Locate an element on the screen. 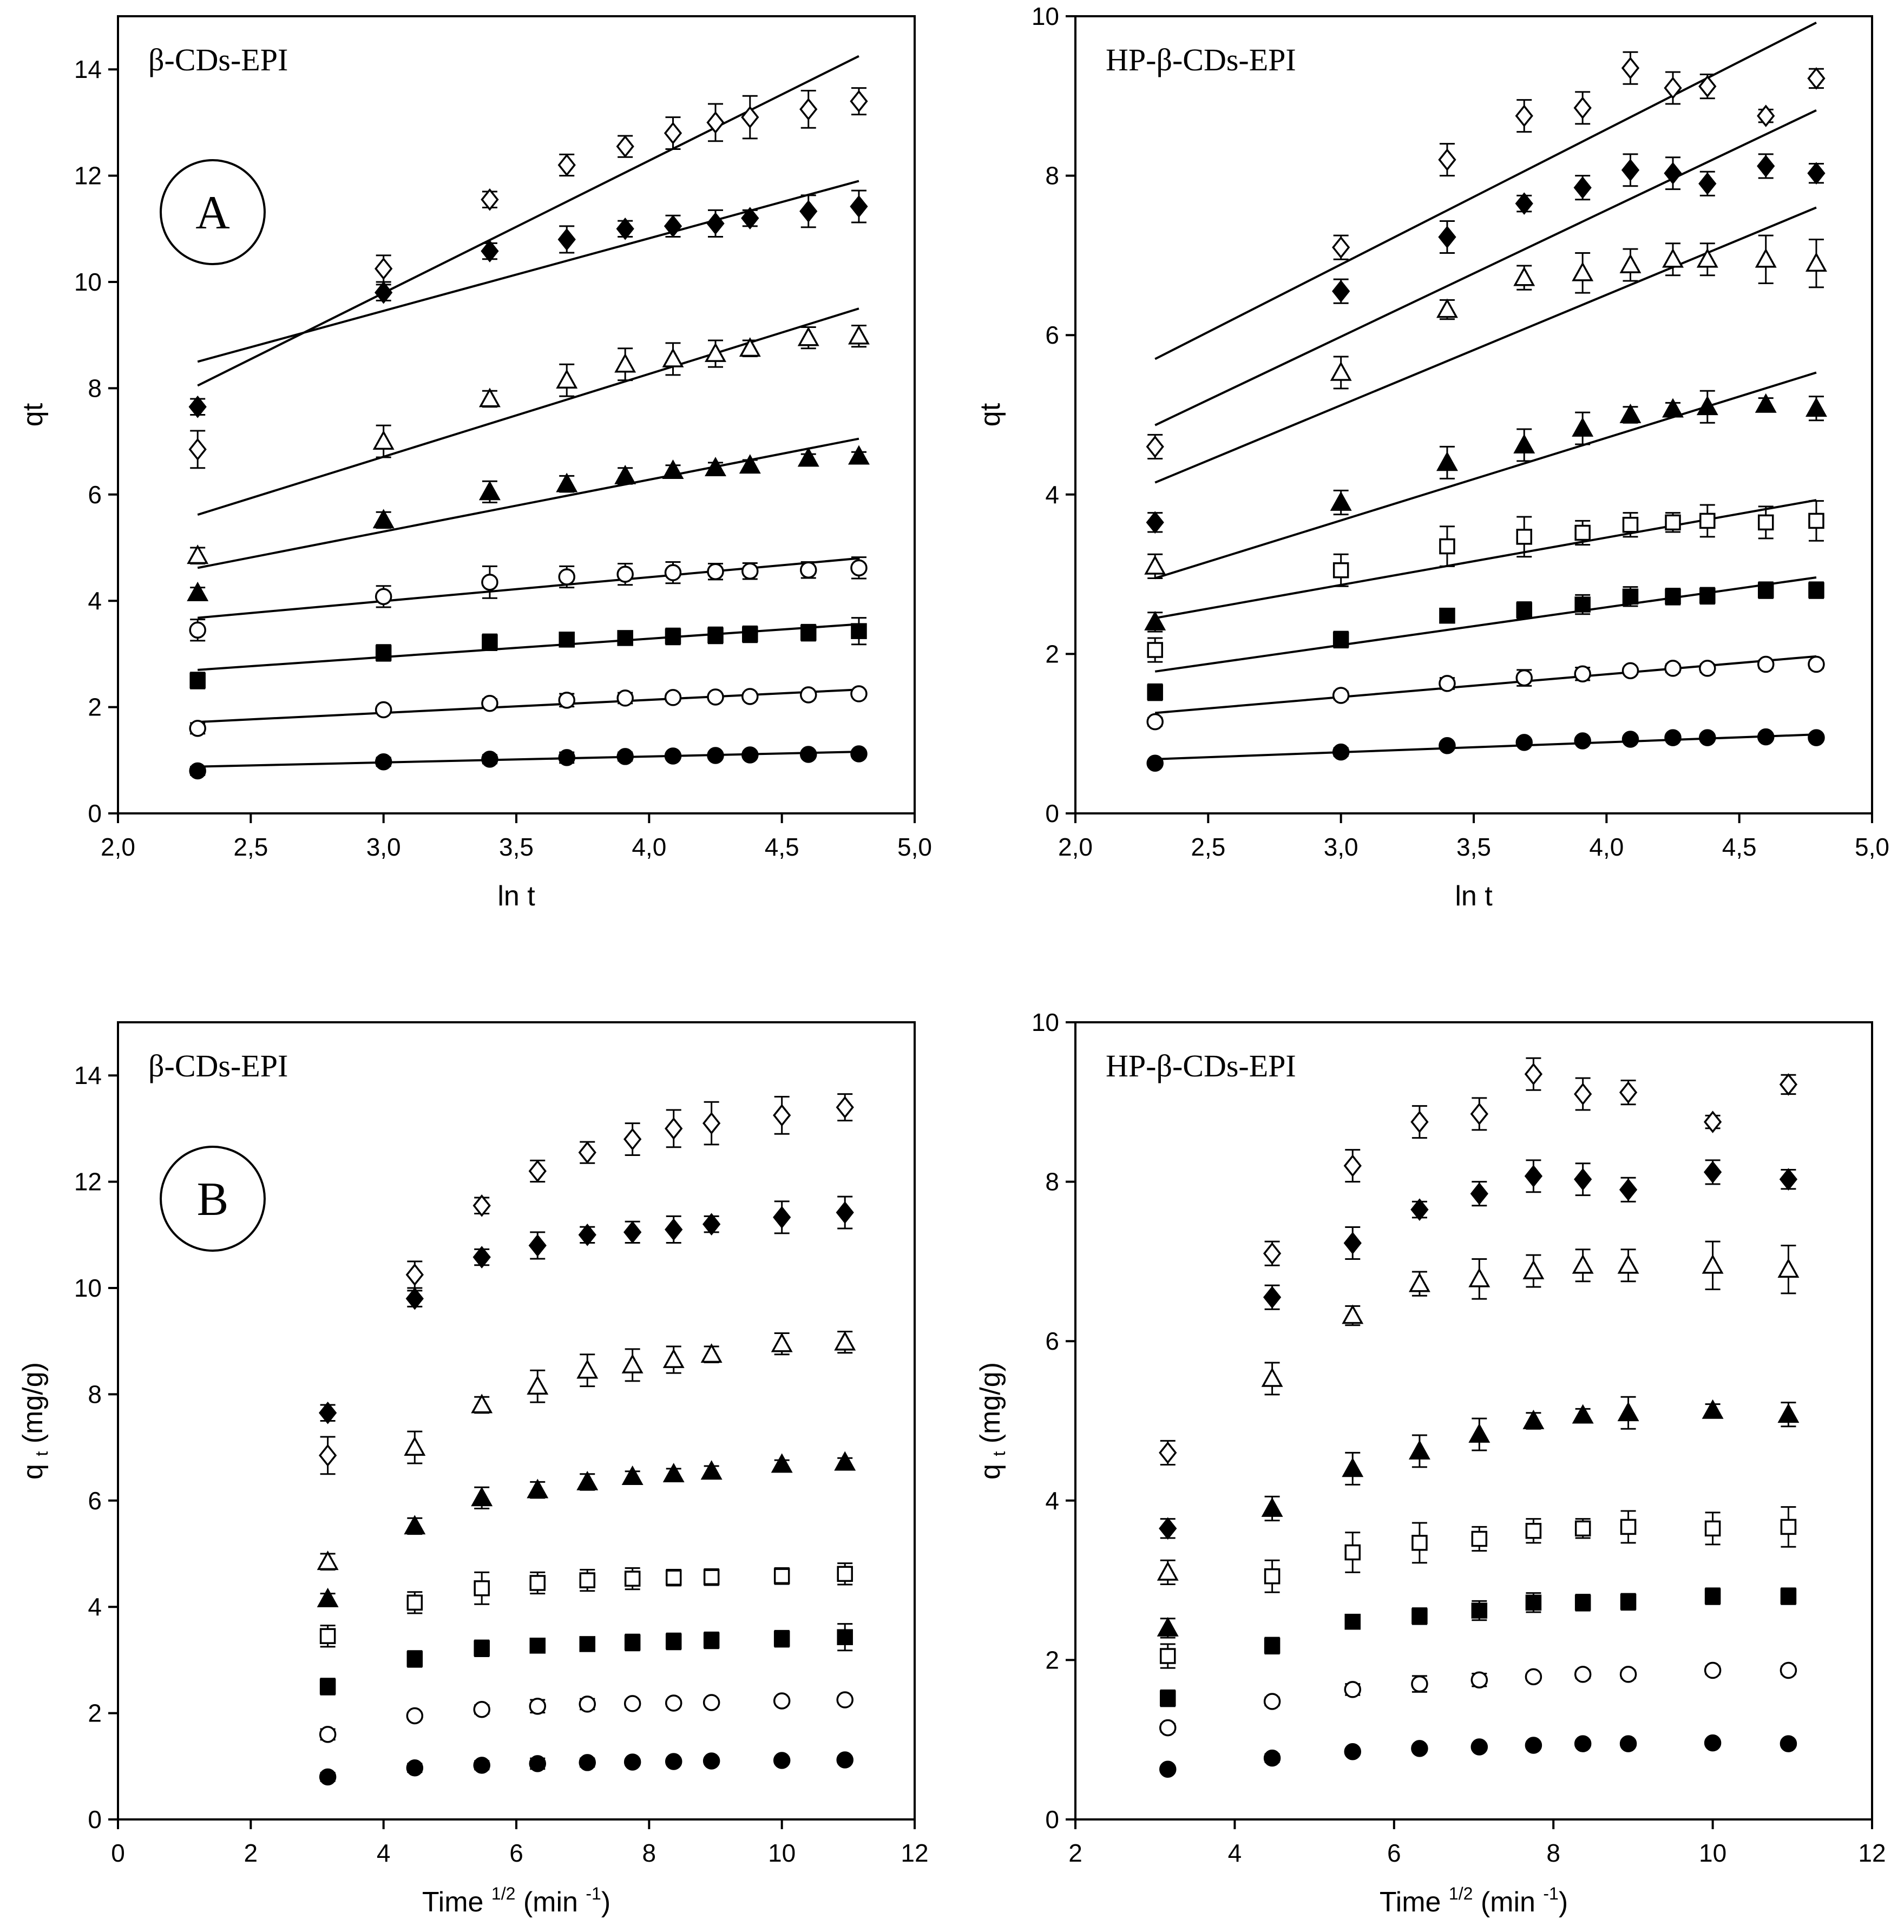  series-filled-triangle is located at coordinates (586, 1529).